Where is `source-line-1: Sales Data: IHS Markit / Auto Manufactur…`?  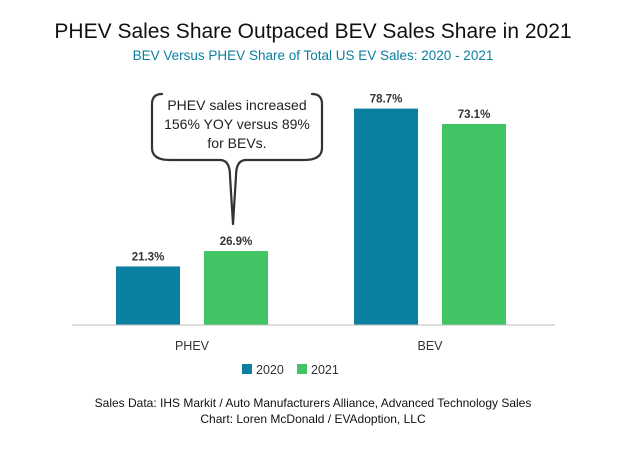 source-line-1: Sales Data: IHS Markit / Auto Manufactur… is located at coordinates (313, 403).